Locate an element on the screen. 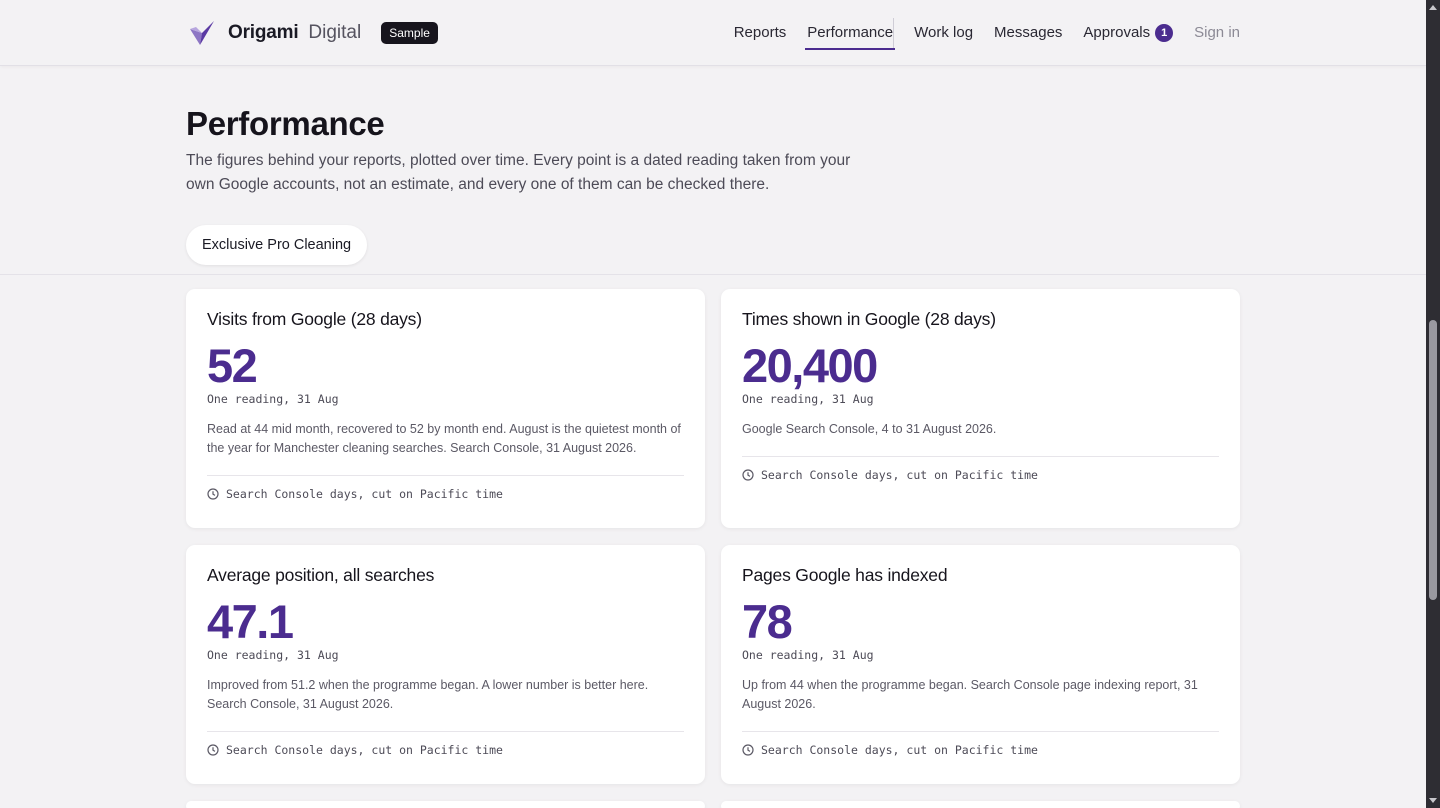 Image resolution: width=1440 pixels, height=808 pixels. approvals-count-badge: 1 is located at coordinates (1164, 33).